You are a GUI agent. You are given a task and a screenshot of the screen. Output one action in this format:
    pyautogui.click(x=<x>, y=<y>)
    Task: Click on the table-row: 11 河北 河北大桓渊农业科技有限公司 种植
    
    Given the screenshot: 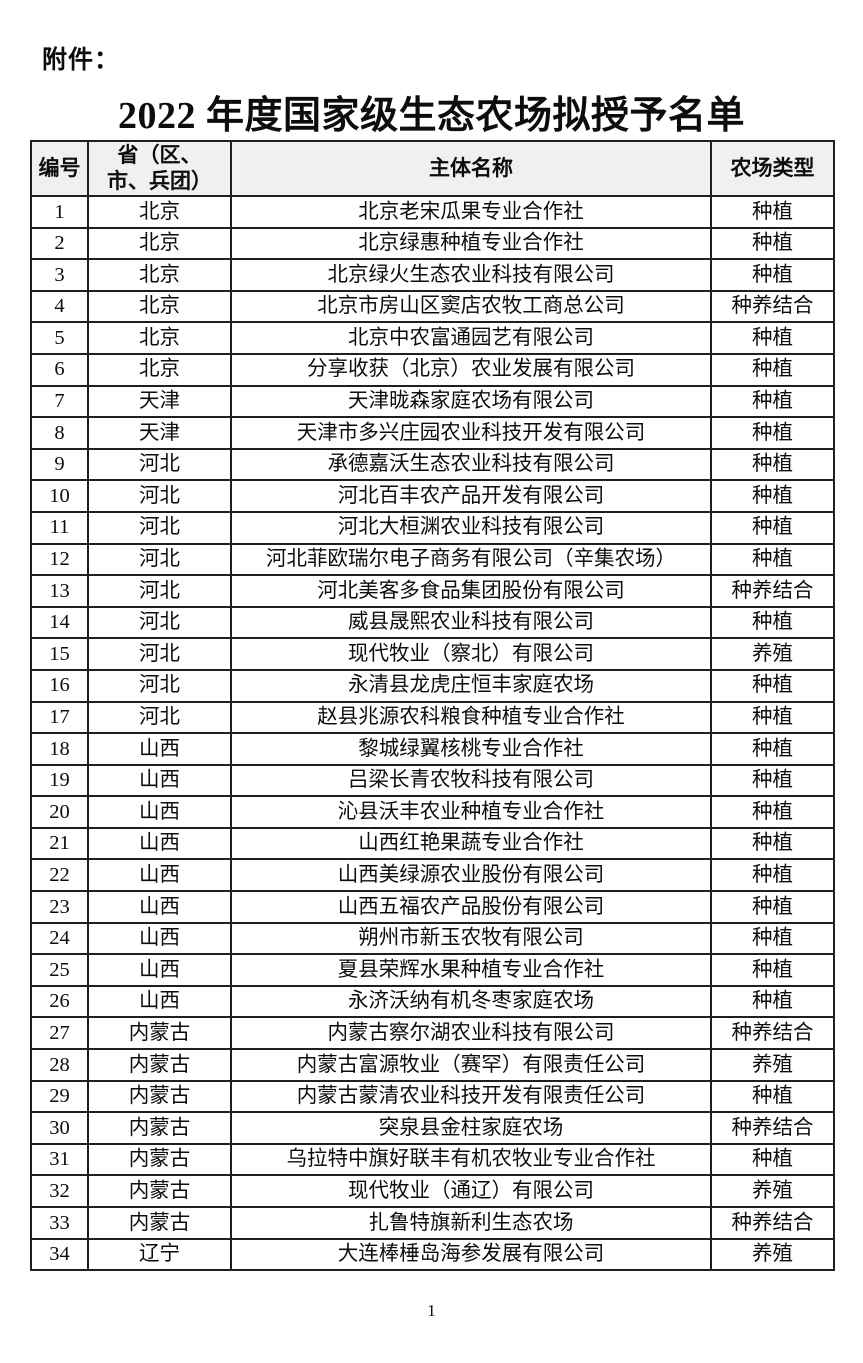 What is the action you would take?
    pyautogui.click(x=432, y=527)
    